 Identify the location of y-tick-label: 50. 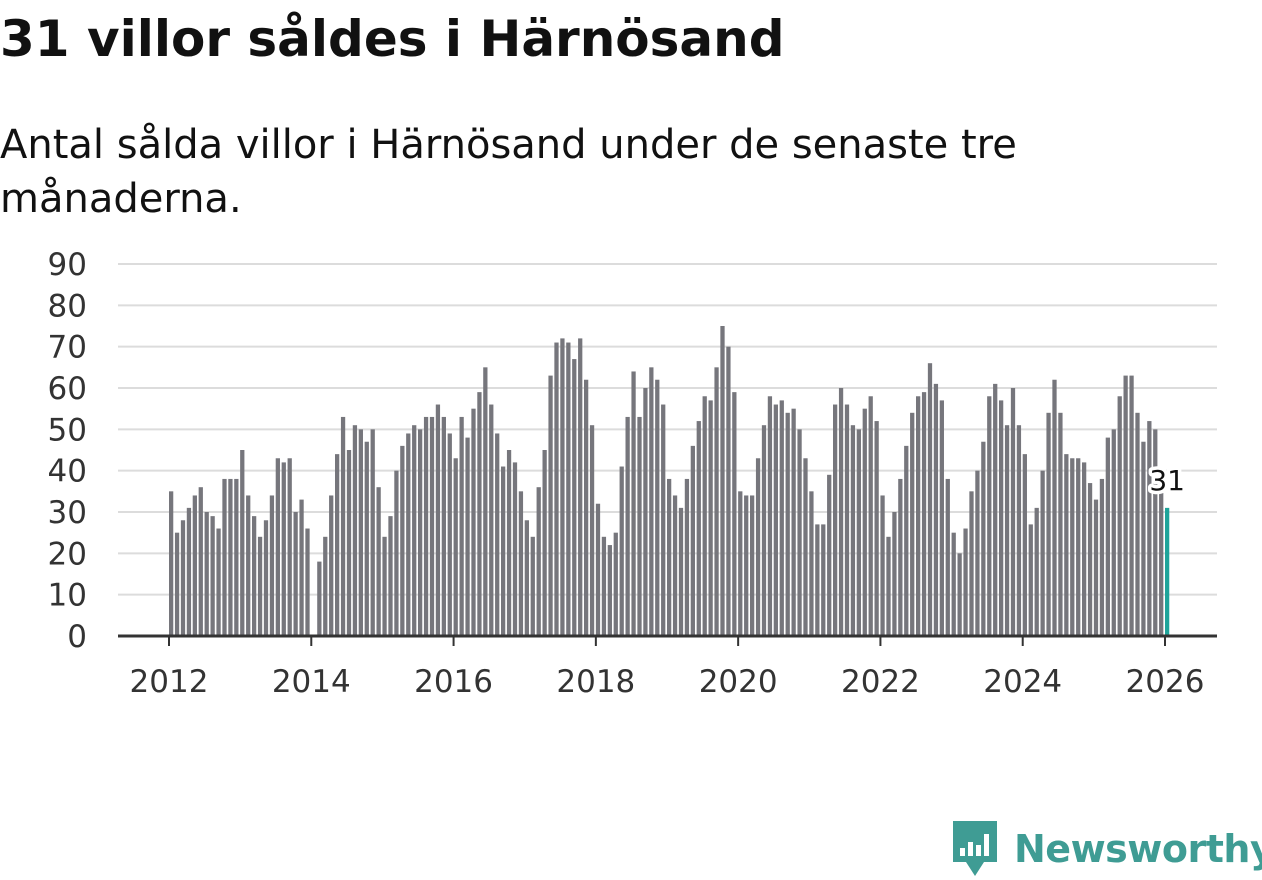
(67, 430).